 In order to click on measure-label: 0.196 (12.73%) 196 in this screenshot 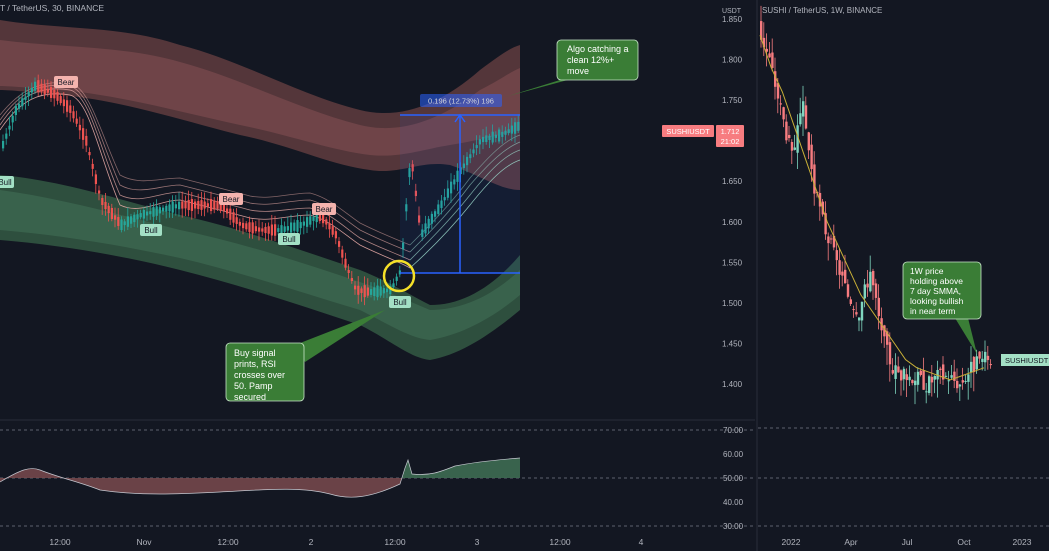, I will do `click(461, 101)`.